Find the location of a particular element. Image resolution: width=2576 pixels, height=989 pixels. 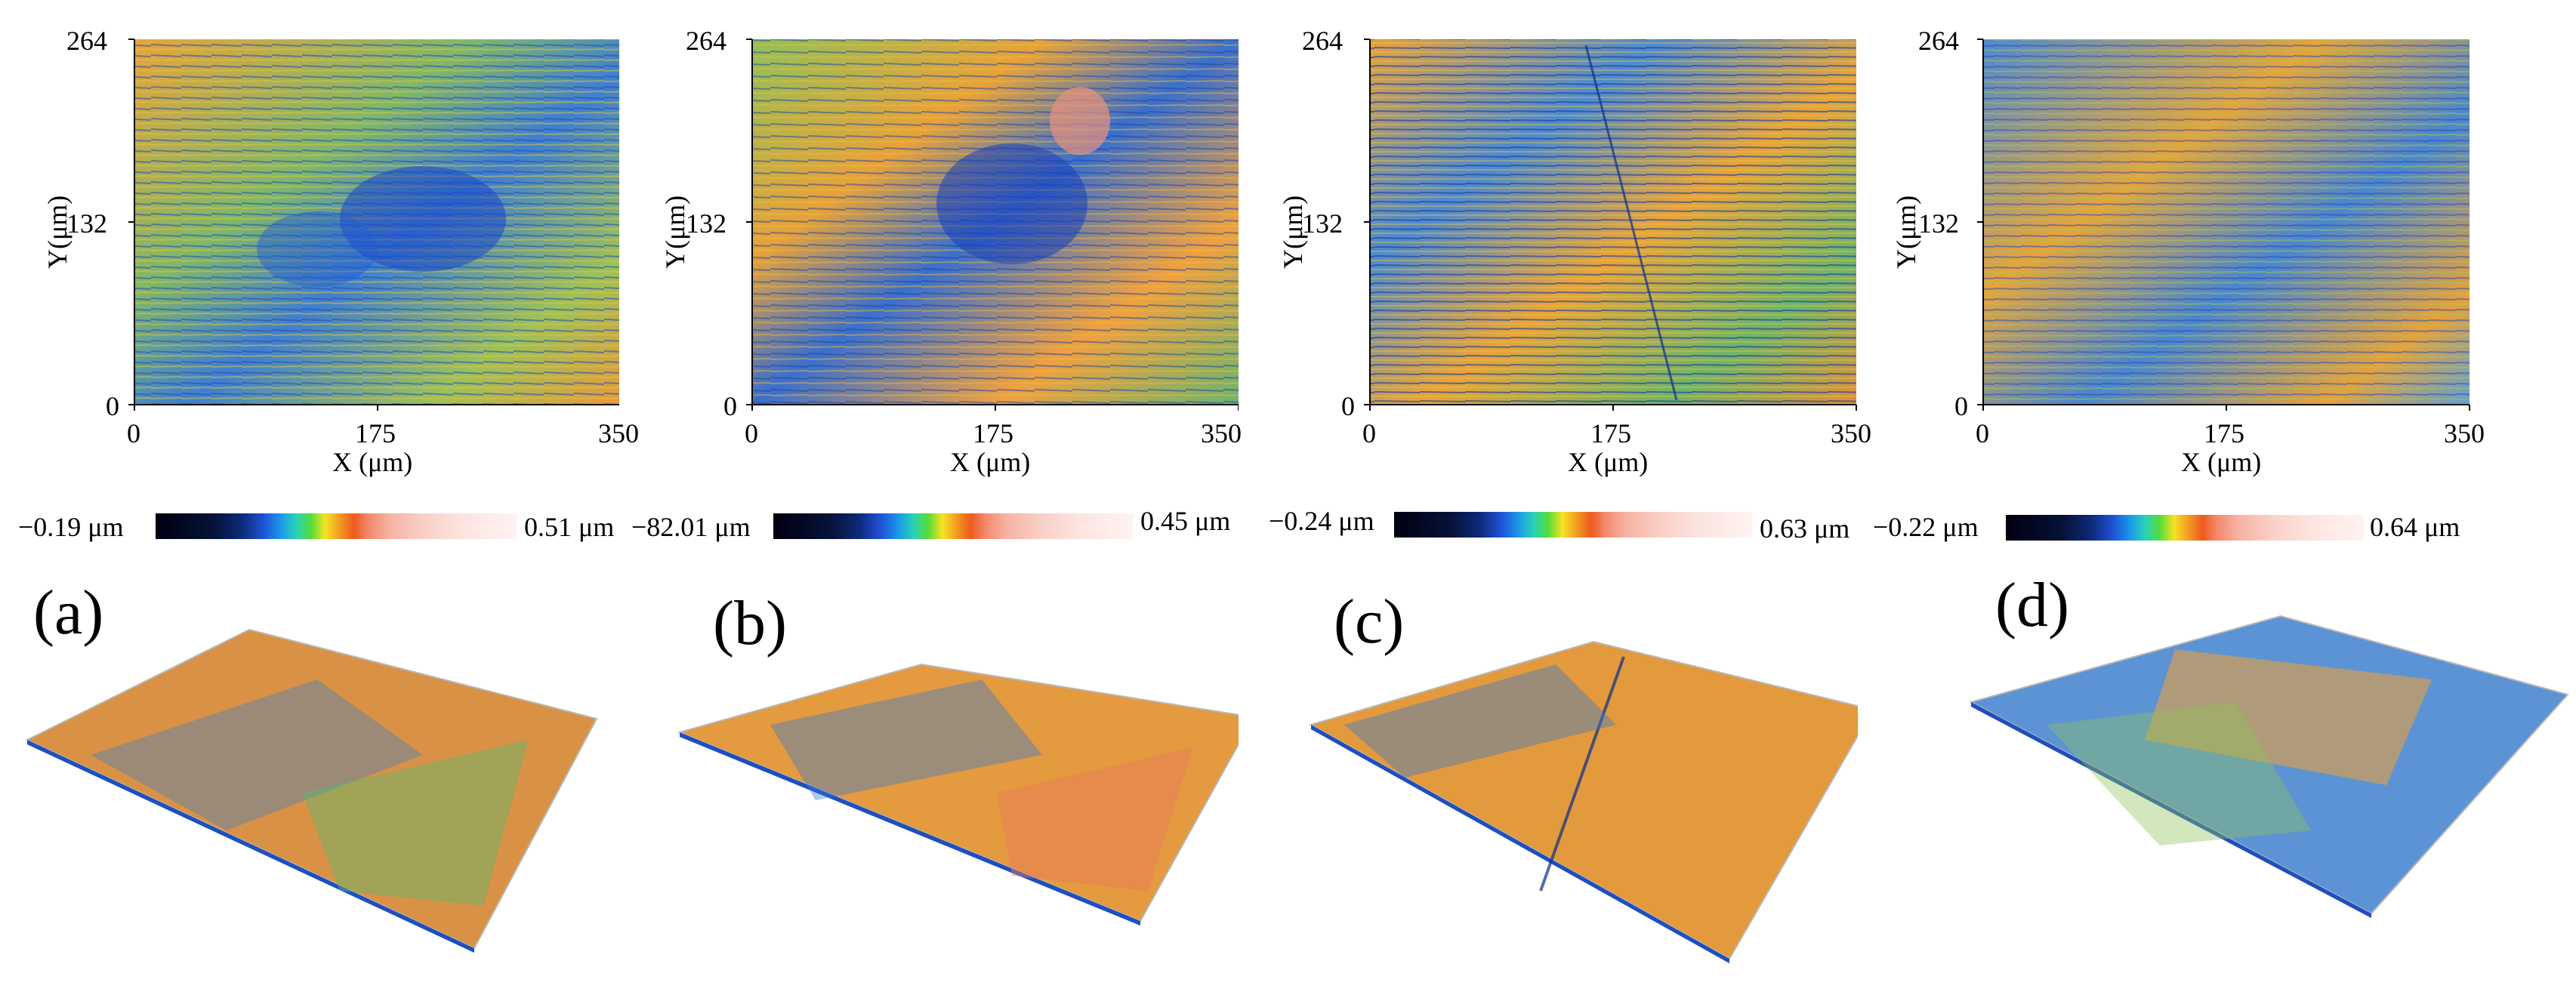

surface-3d-d is located at coordinates (2269, 766).